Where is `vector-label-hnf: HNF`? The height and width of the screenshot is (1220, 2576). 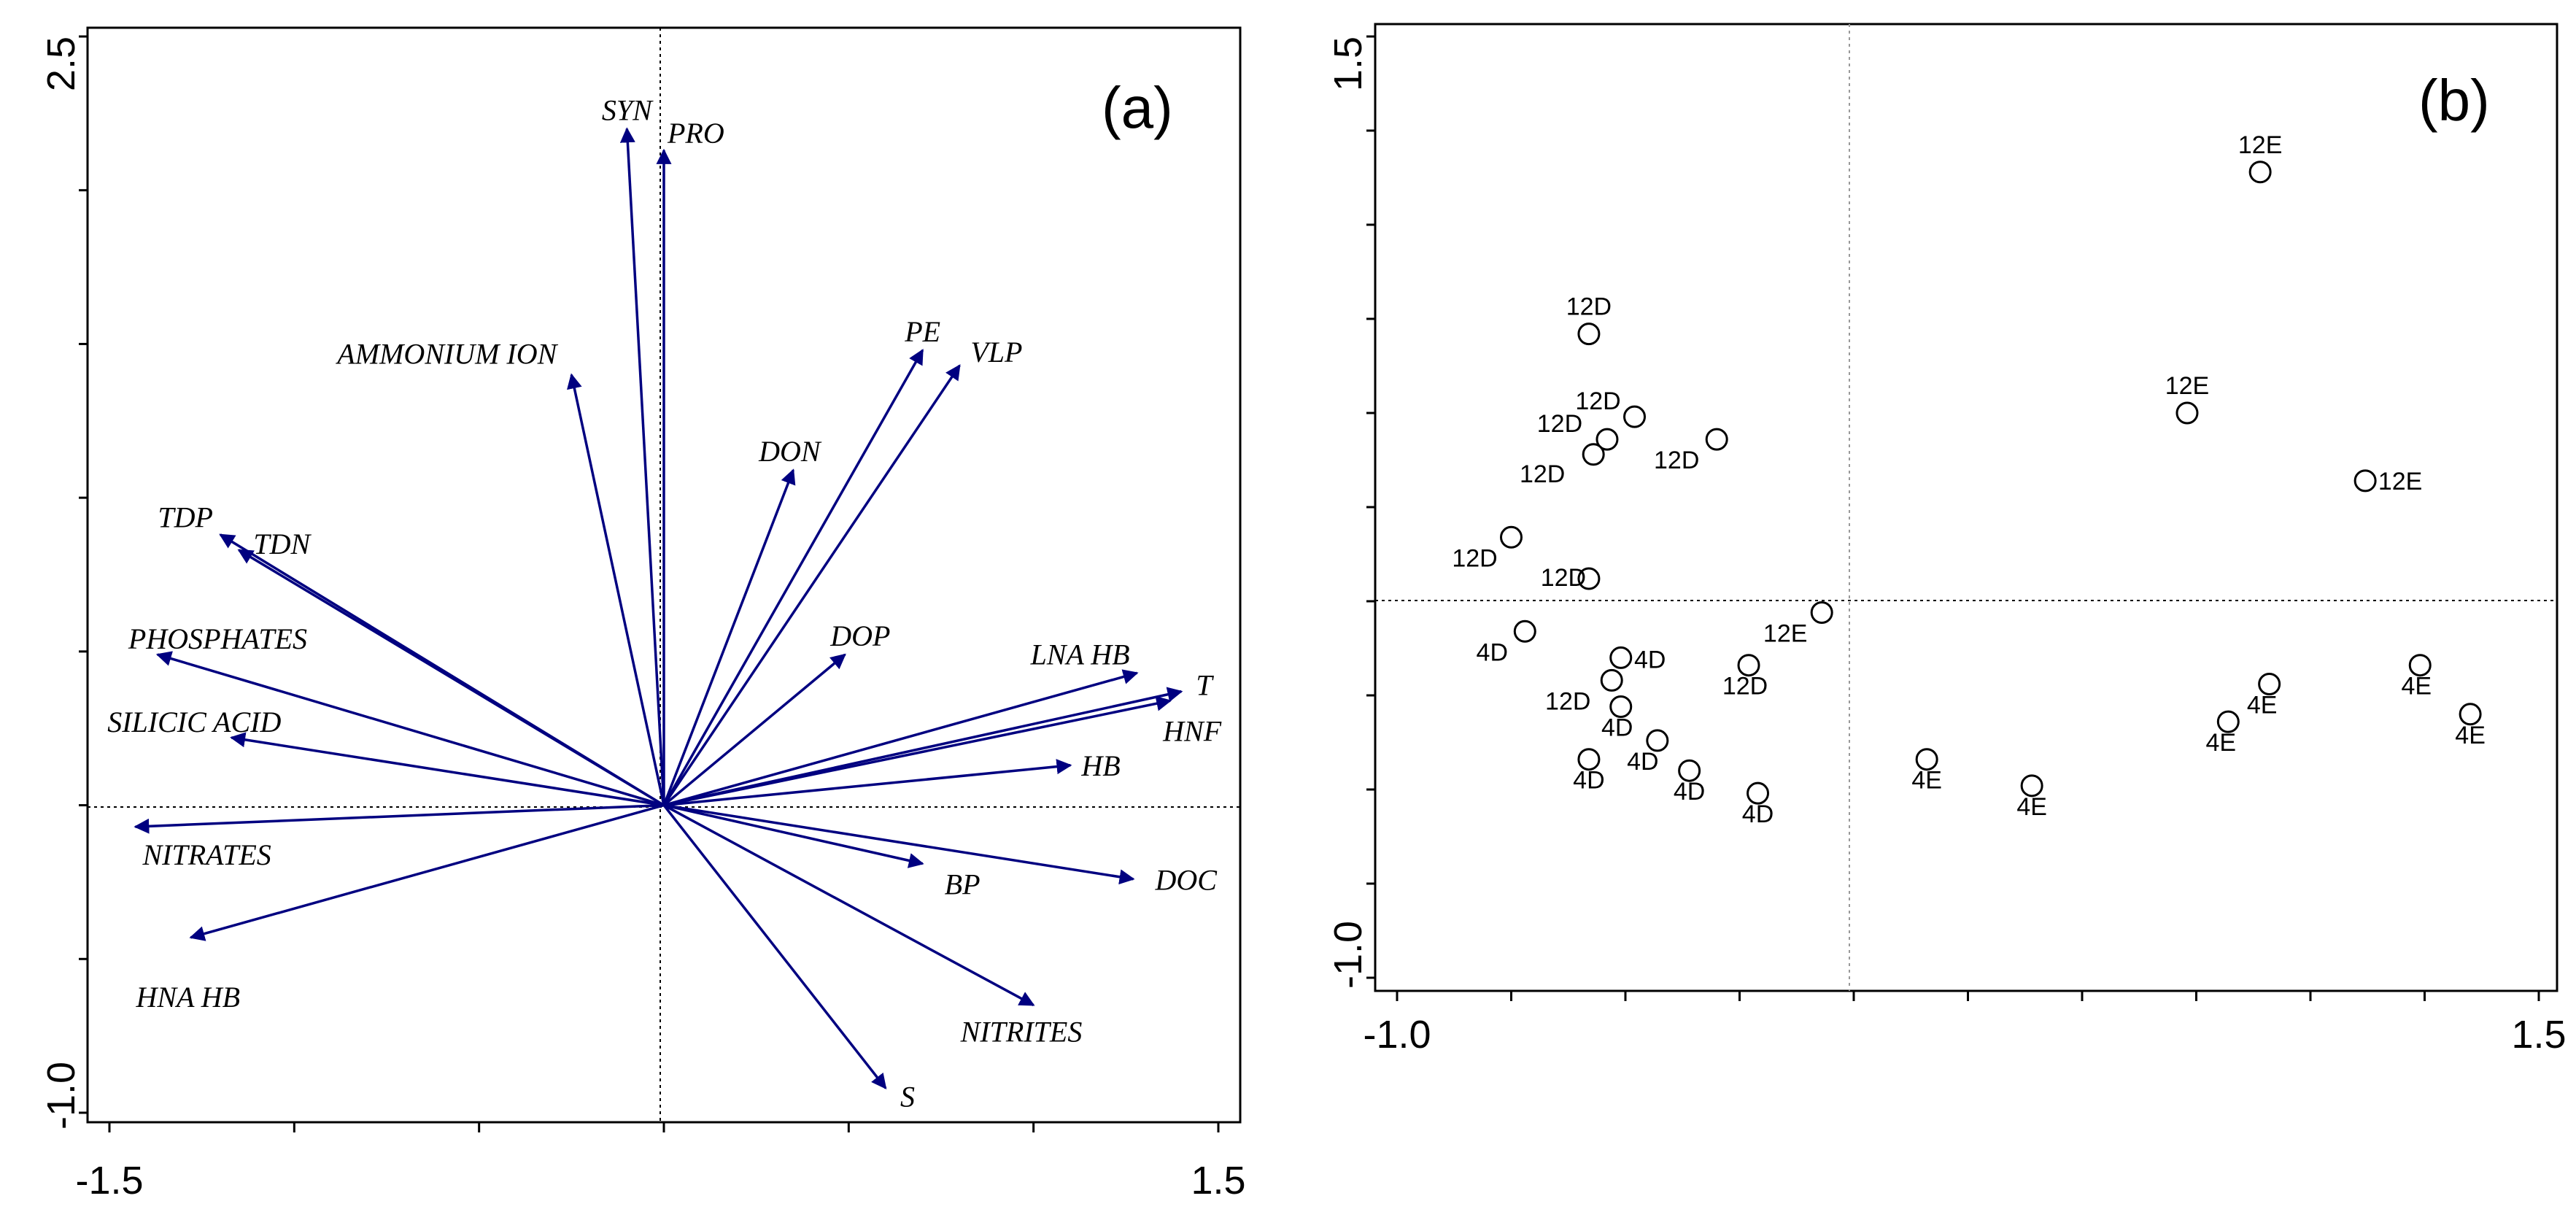
vector-label-hnf: HNF is located at coordinates (1192, 730).